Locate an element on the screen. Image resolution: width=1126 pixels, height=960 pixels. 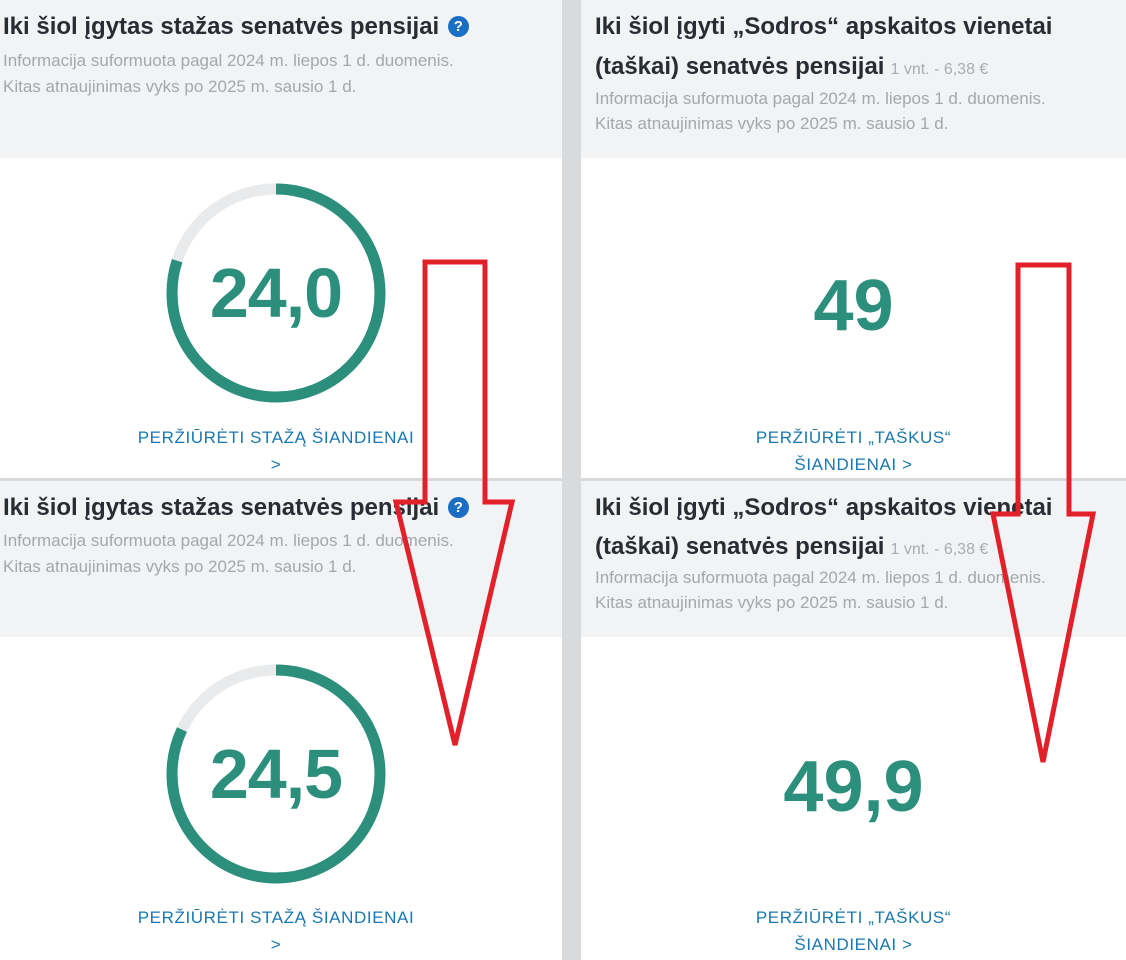
seniority-value: 24,5 is located at coordinates (276, 774).